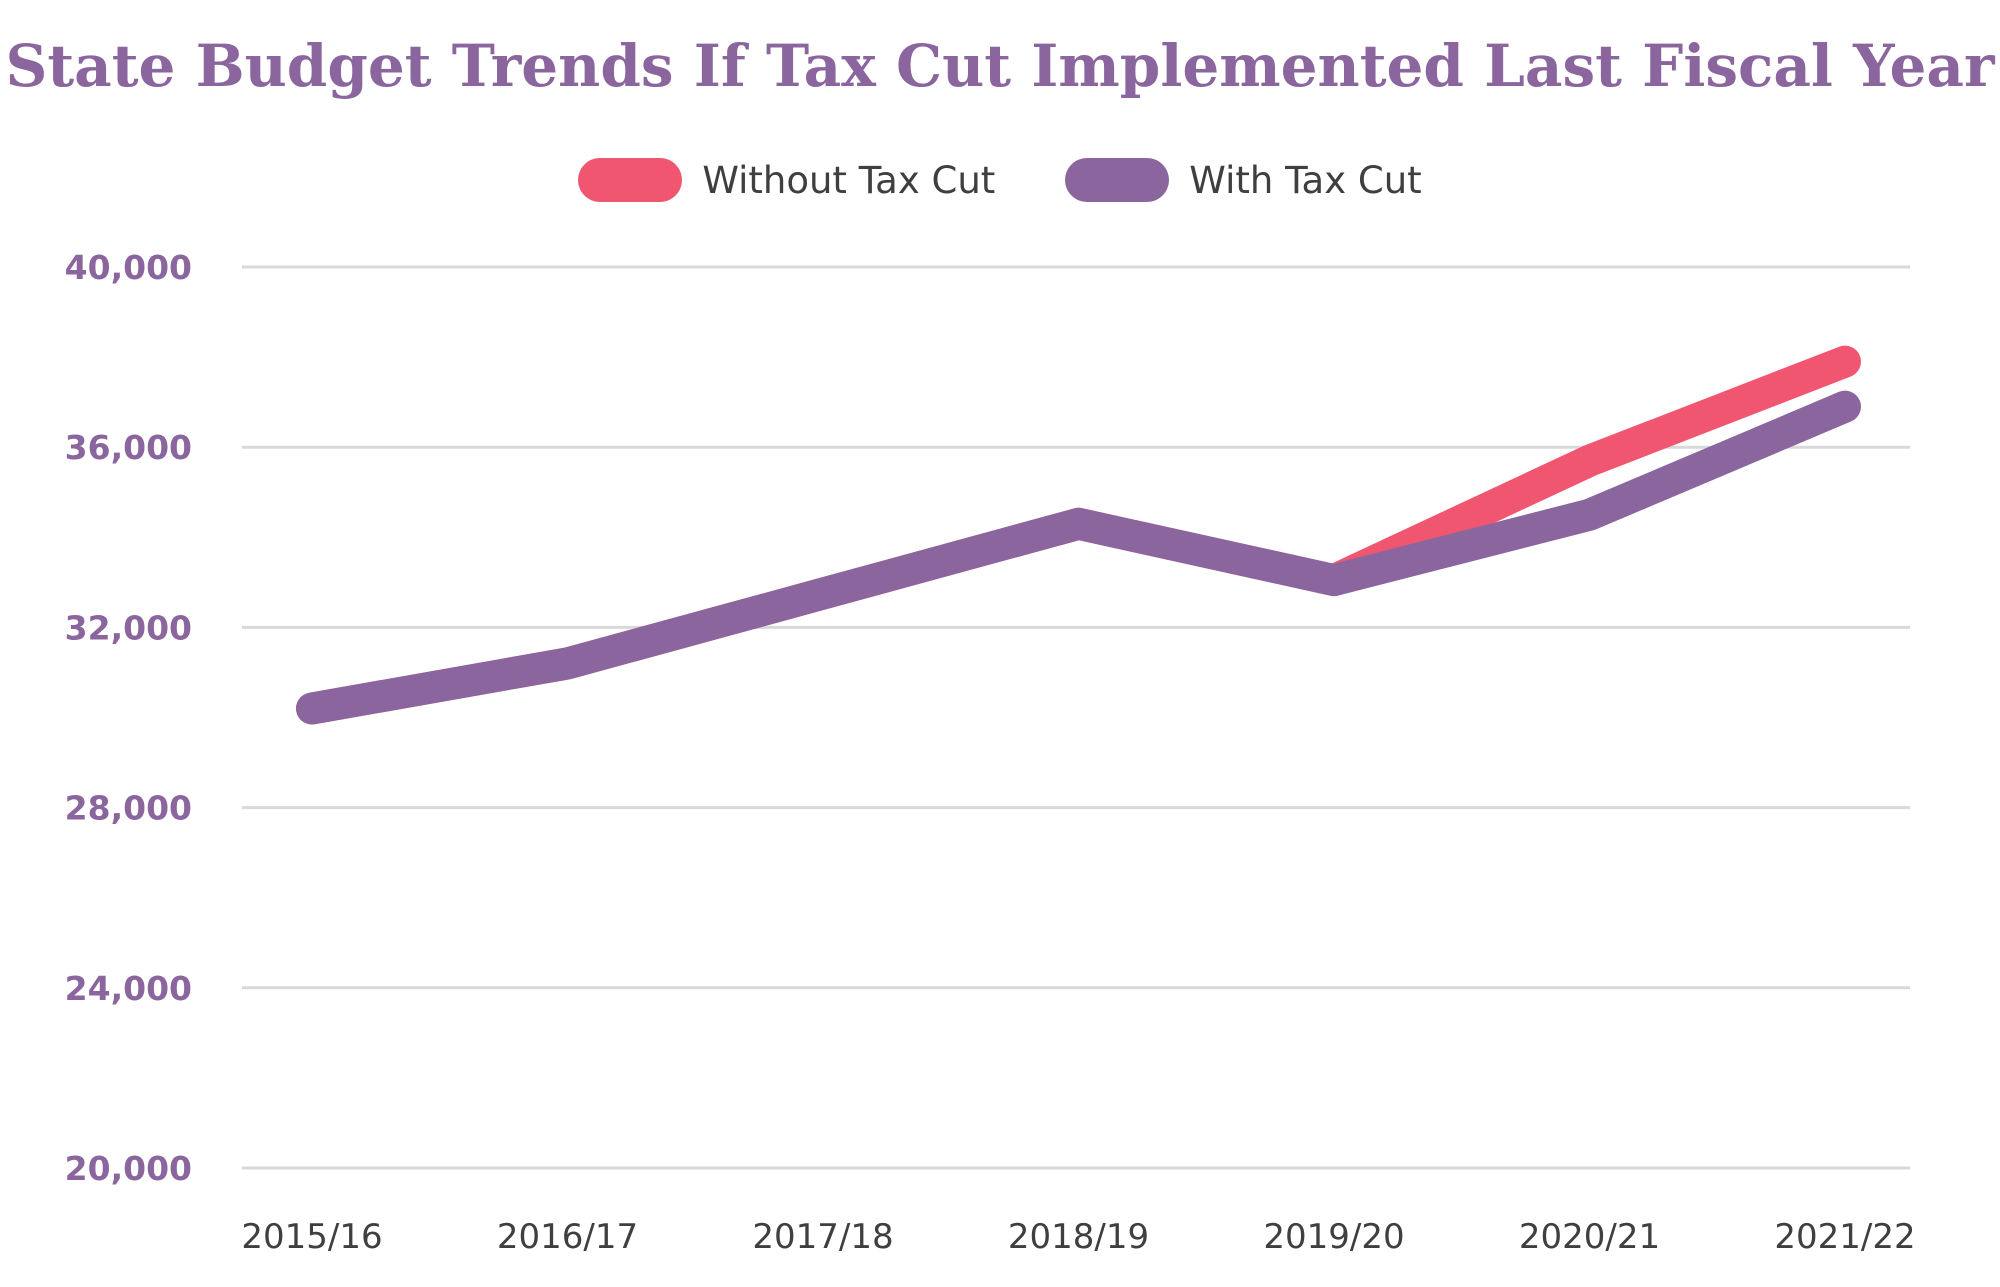 The width and height of the screenshot is (2000, 1287). Describe the element at coordinates (567, 1237) in the screenshot. I see `x-tick-label: 2016/17` at that location.